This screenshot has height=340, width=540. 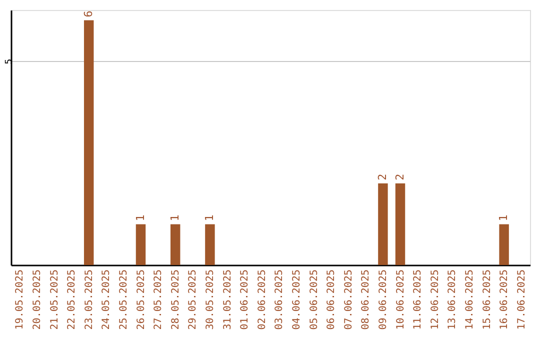 What do you see at coordinates (89, 300) in the screenshot?
I see `x-tick-label: 23.05.2025` at bounding box center [89, 300].